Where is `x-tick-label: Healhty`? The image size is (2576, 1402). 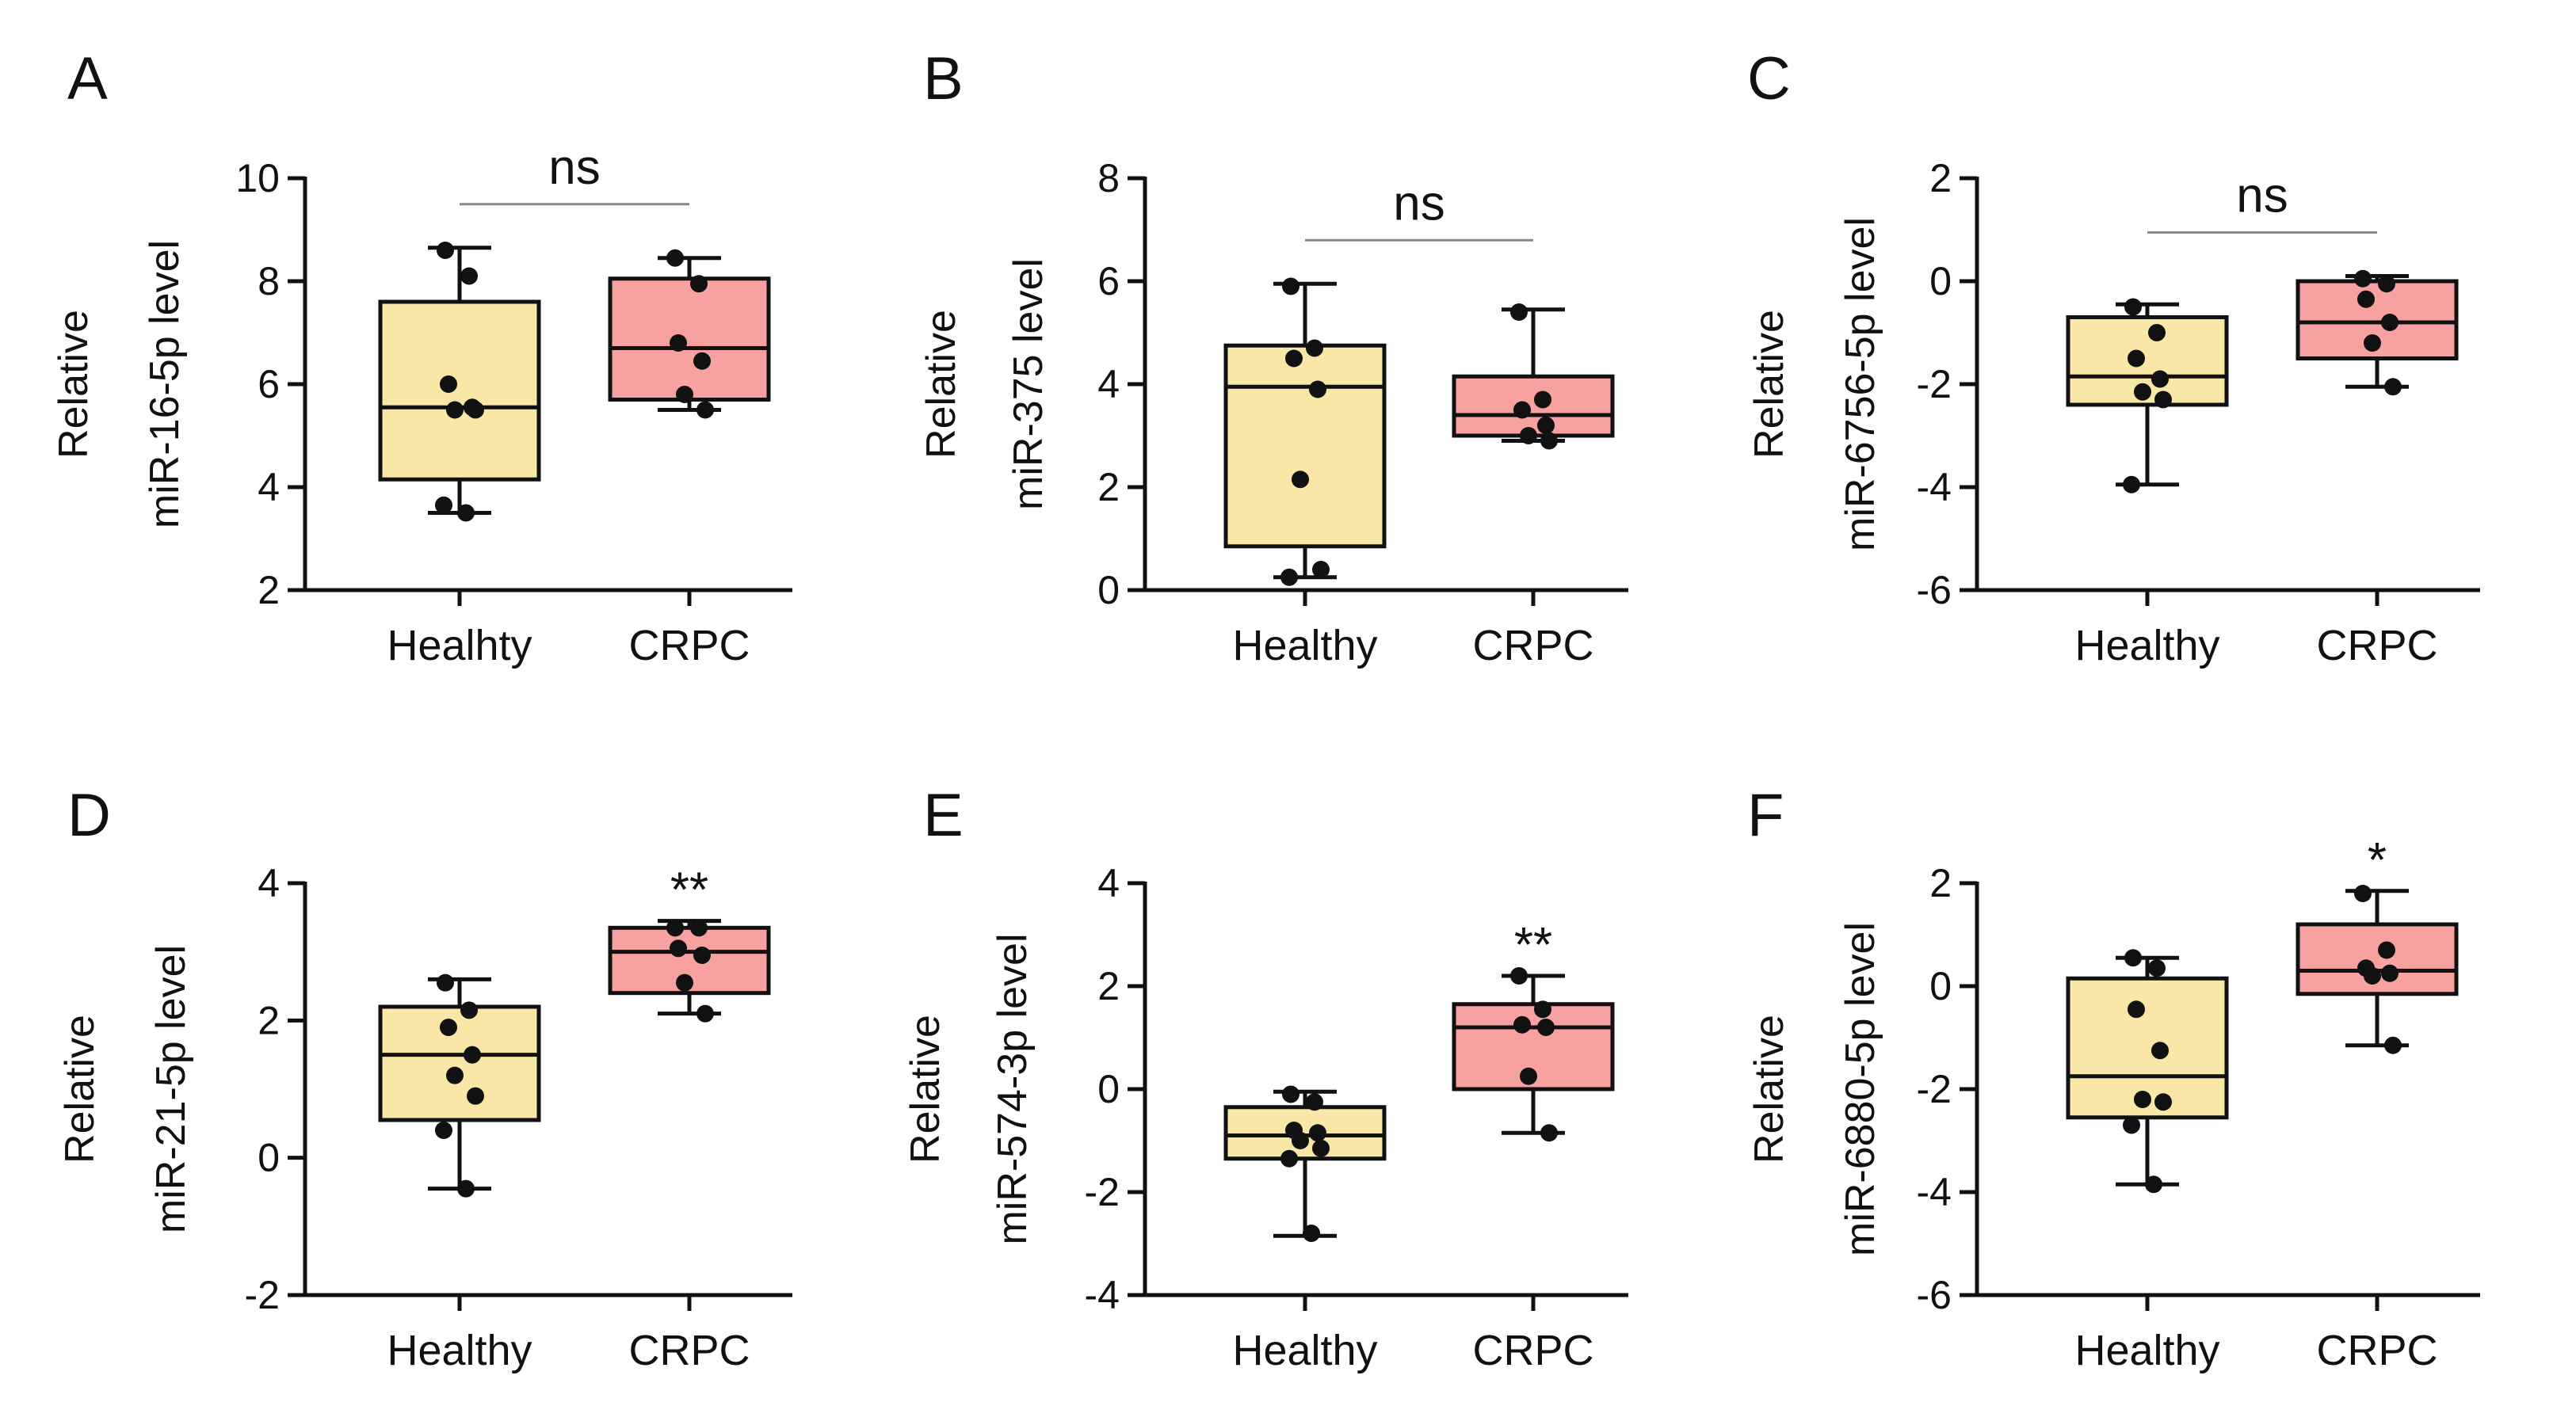
x-tick-label: Healhty is located at coordinates (459, 645).